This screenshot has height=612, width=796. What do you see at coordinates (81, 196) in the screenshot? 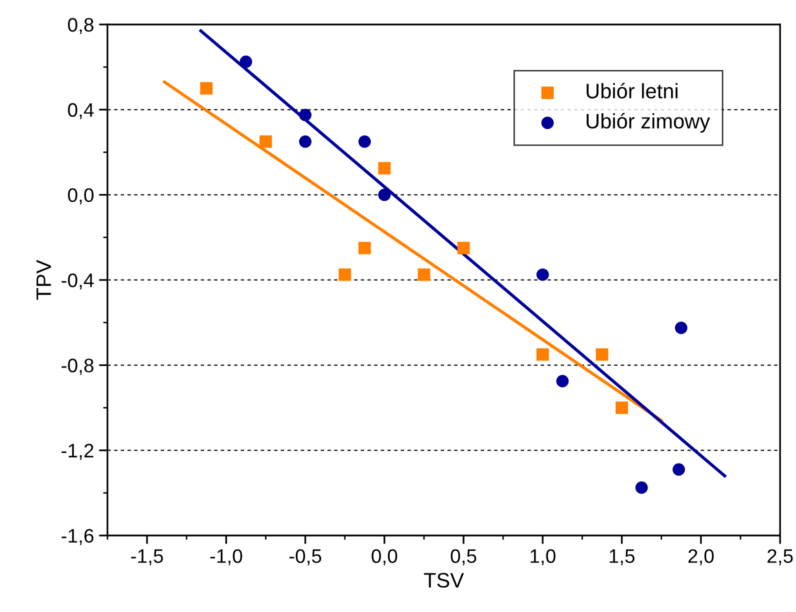
I see `y-tick-label: 0,0` at bounding box center [81, 196].